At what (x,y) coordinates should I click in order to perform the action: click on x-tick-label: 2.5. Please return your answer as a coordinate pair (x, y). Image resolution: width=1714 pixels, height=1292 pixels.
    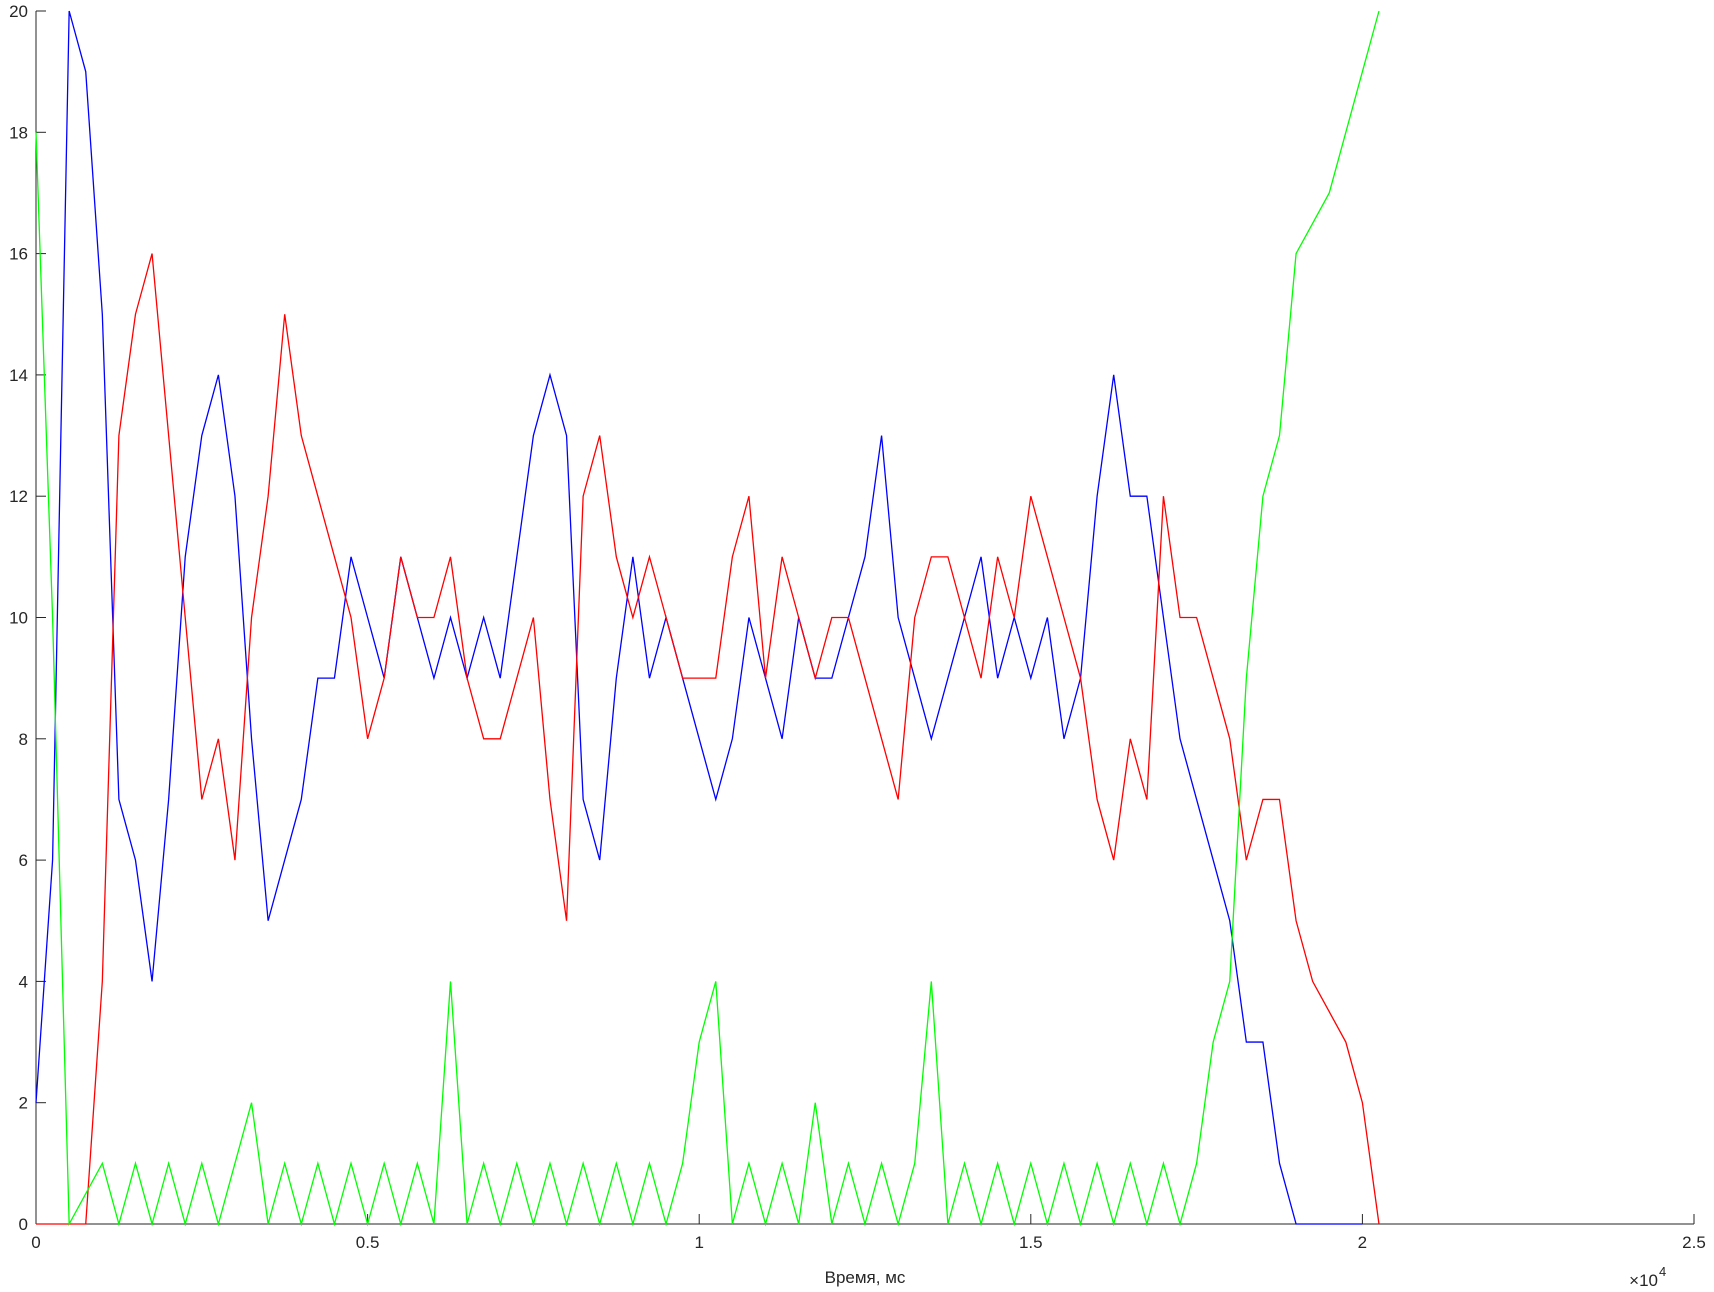
    Looking at the image, I should click on (1694, 1242).